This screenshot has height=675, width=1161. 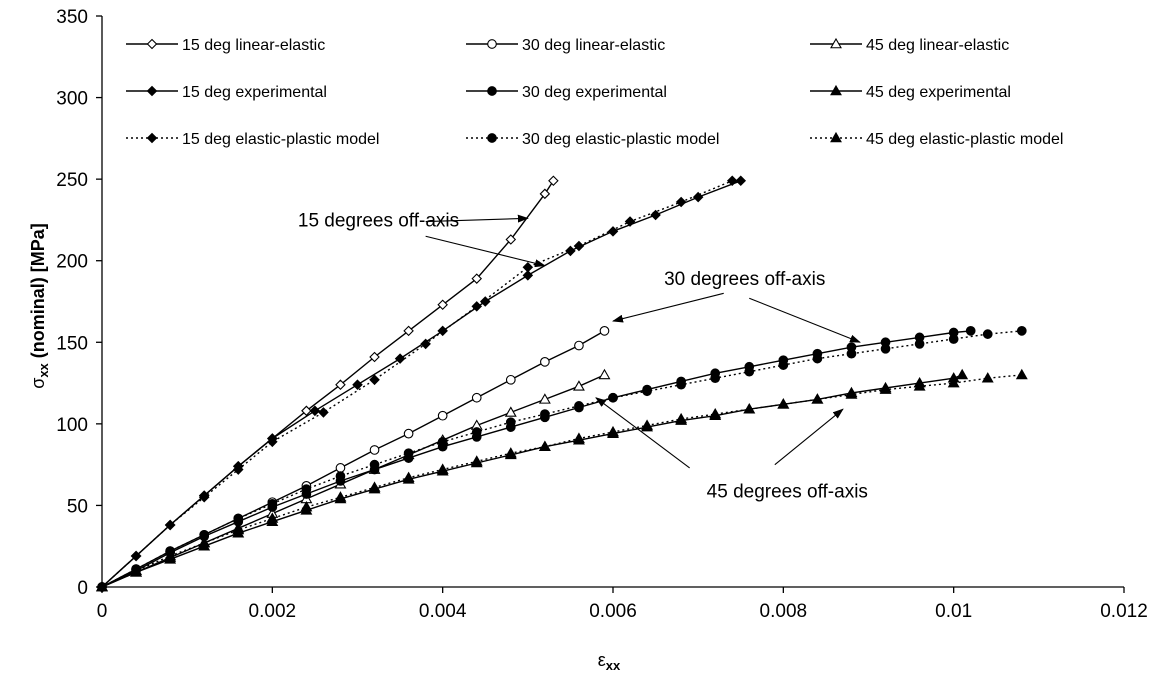 What do you see at coordinates (72, 17) in the screenshot?
I see `y-tick-label: 350` at bounding box center [72, 17].